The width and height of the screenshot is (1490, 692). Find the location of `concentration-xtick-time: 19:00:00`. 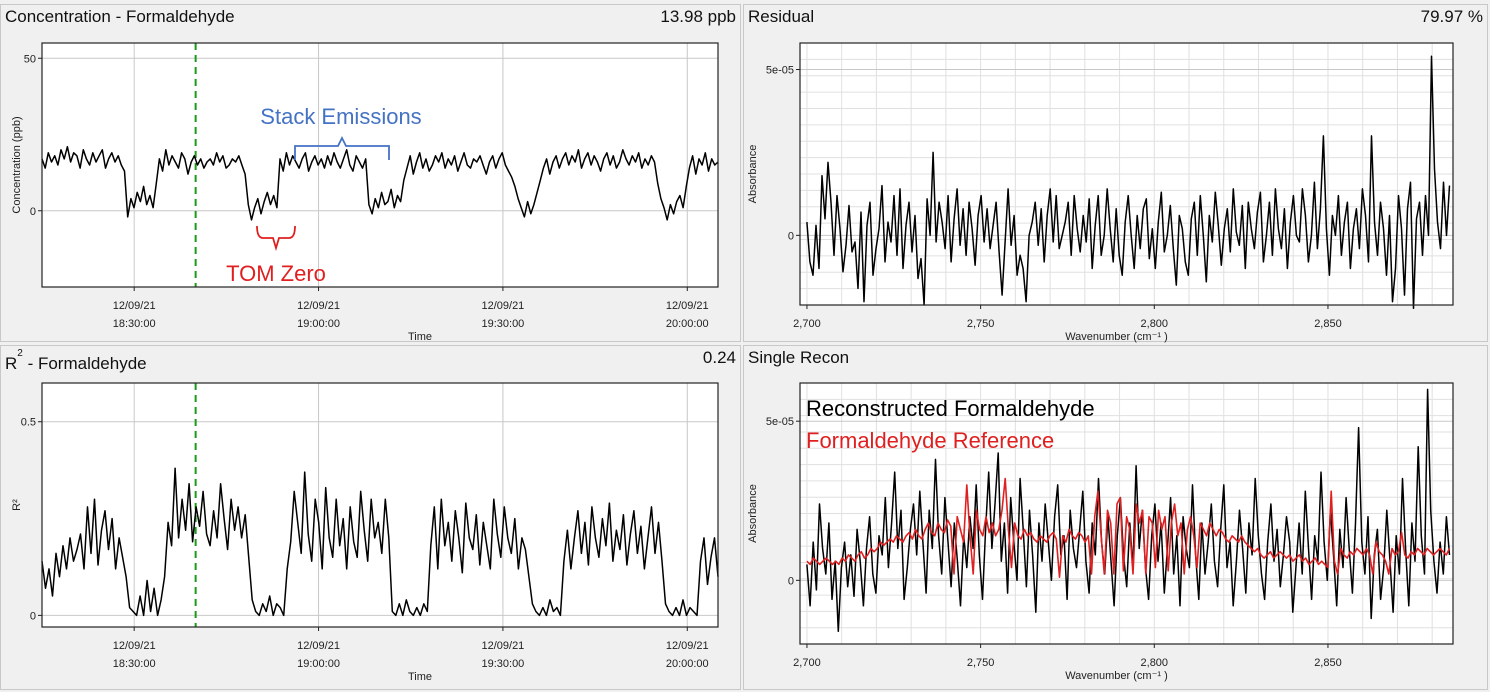

concentration-xtick-time: 19:00:00 is located at coordinates (318, 324).